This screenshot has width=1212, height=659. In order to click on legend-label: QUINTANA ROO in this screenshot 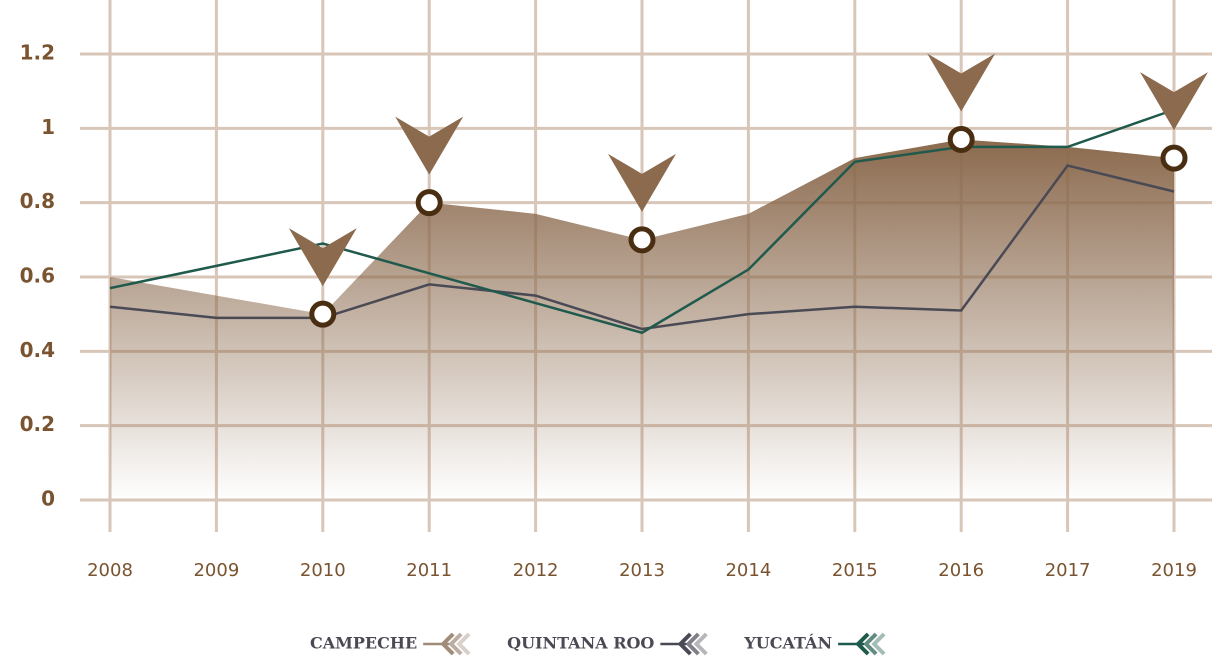, I will do `click(580, 643)`.